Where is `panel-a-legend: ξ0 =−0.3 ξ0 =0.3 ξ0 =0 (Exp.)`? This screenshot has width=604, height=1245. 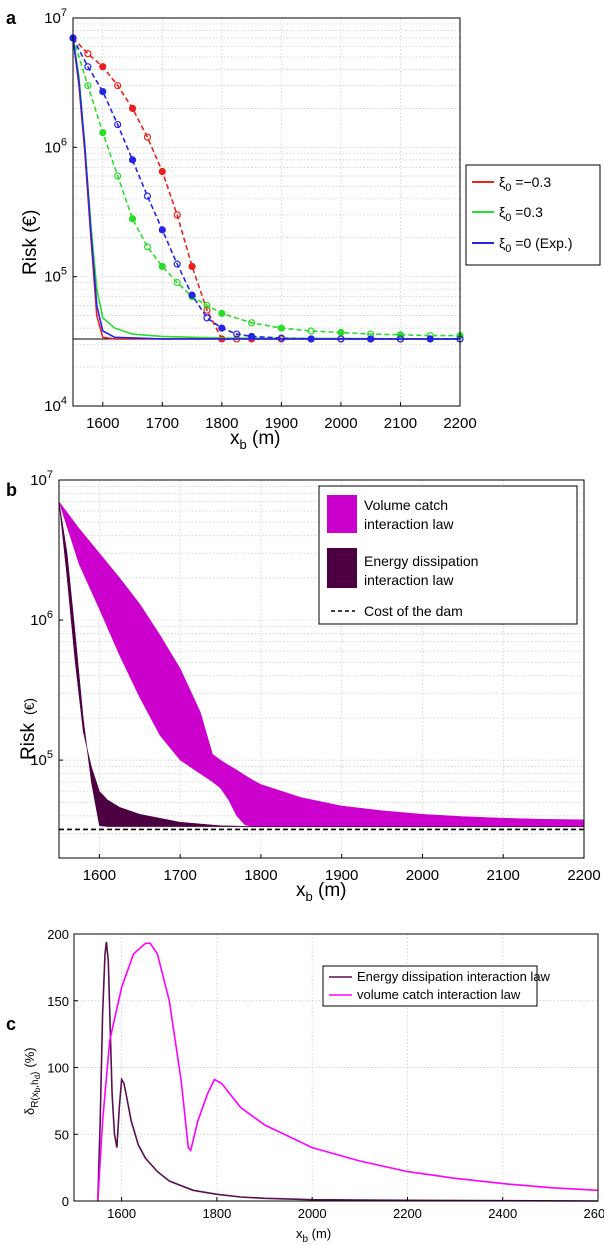
panel-a-legend: ξ0 =−0.3 ξ0 =0.3 ξ0 =0 (Exp.) is located at coordinates (533, 215).